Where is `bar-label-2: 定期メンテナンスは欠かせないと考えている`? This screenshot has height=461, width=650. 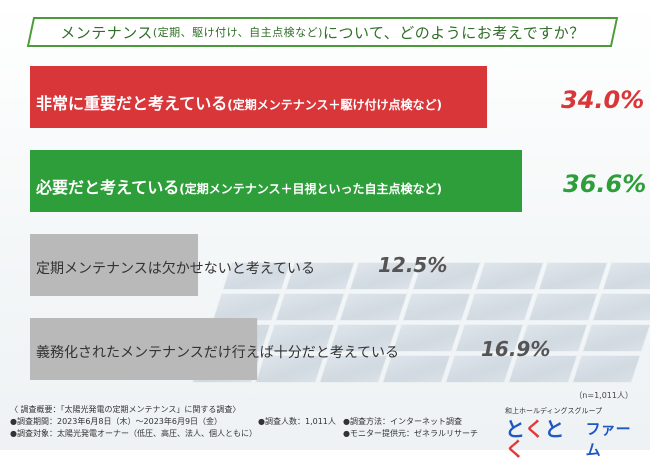
bar-label-2: 定期メンテナンスは欠かせないと考えている is located at coordinates (176, 269).